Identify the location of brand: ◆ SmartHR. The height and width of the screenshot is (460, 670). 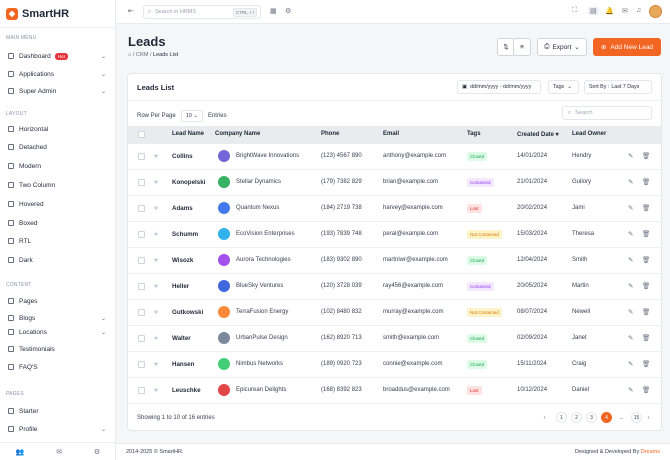
(57, 14).